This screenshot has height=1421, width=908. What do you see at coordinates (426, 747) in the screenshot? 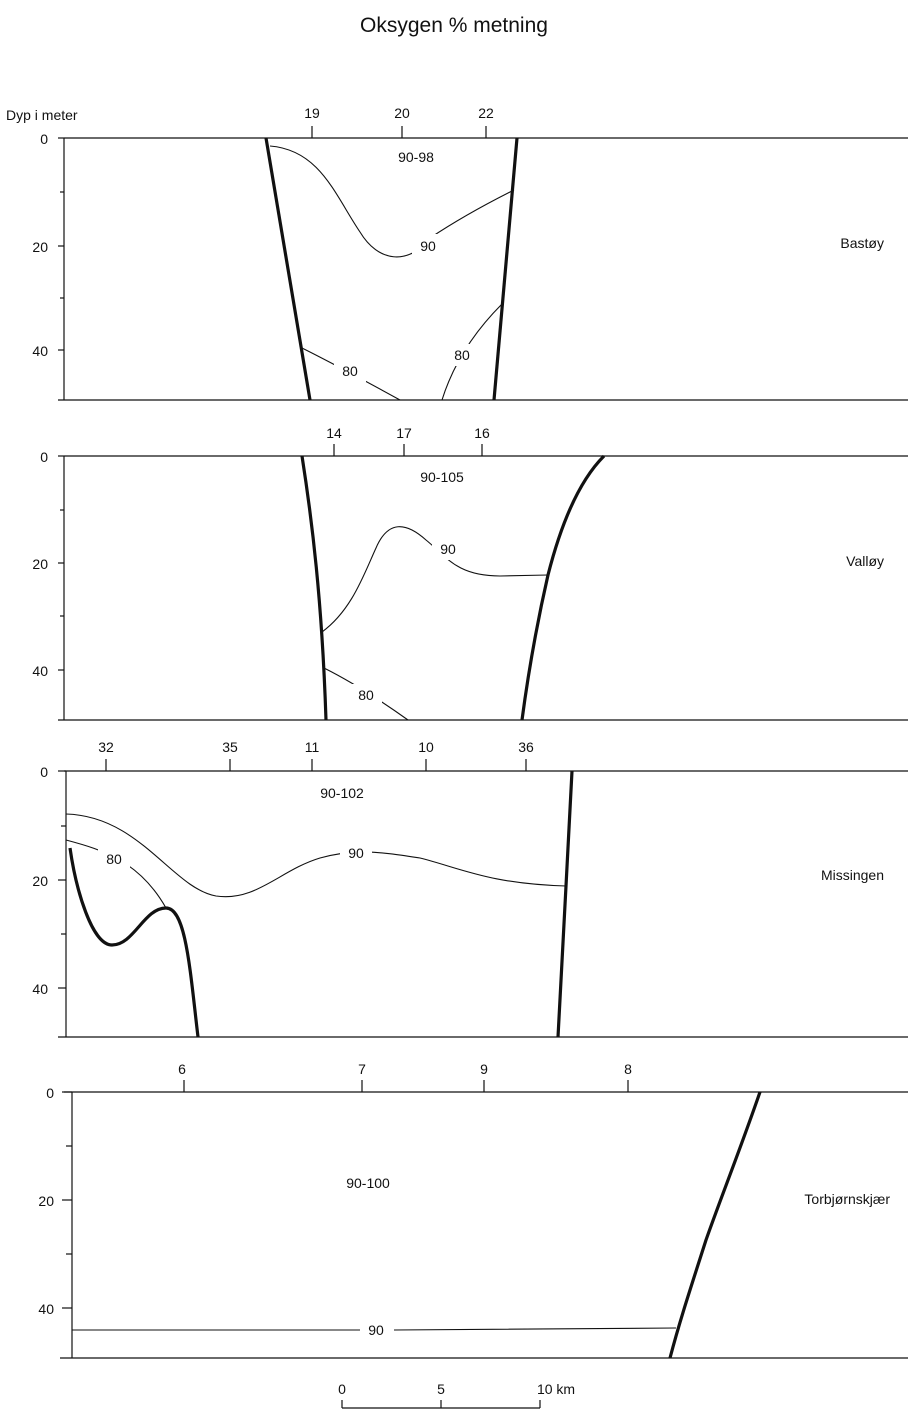
I see `station-label: 10` at bounding box center [426, 747].